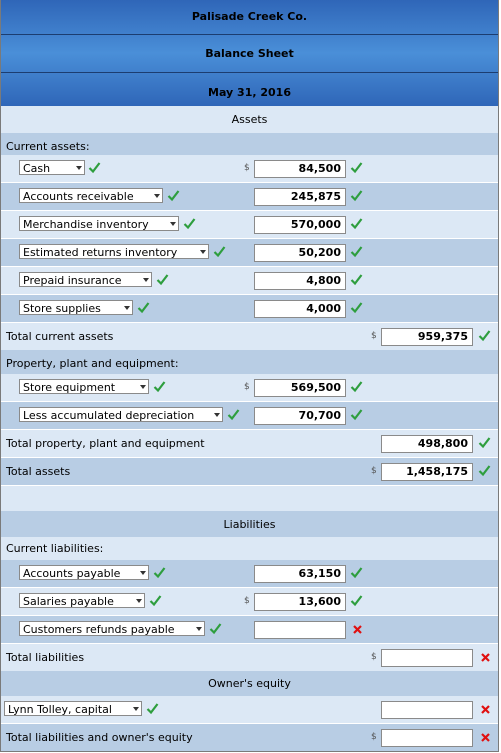 This screenshot has width=501, height=753. I want to click on total-liabilities-label: Total liabilities, so click(45, 657).